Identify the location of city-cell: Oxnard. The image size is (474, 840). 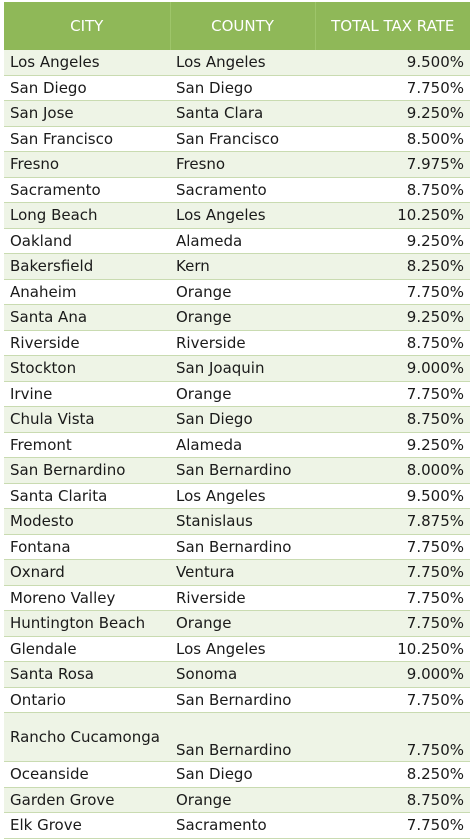
(87, 572).